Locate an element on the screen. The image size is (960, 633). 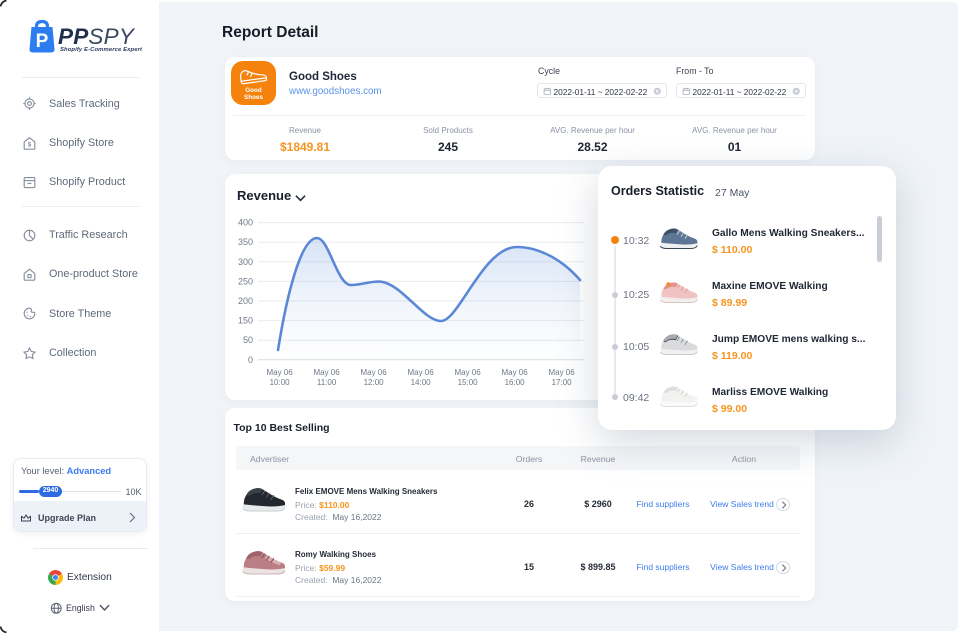
svg-text: 14:00 is located at coordinates (421, 382).